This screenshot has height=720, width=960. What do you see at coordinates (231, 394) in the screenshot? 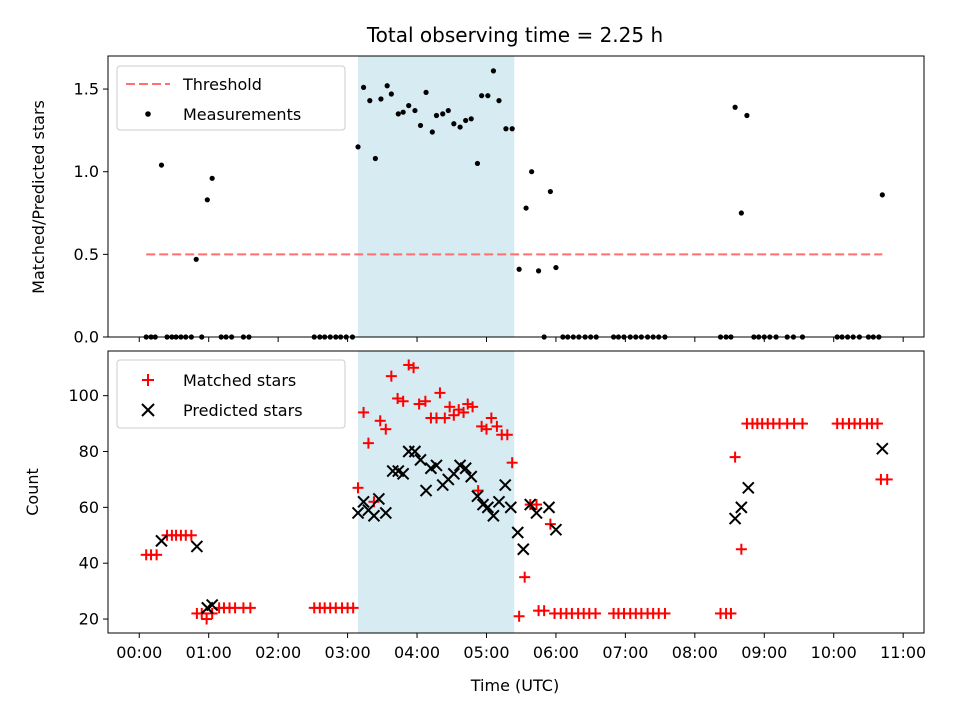
I see `bottom-legend: Matched stars Predicted stars` at bounding box center [231, 394].